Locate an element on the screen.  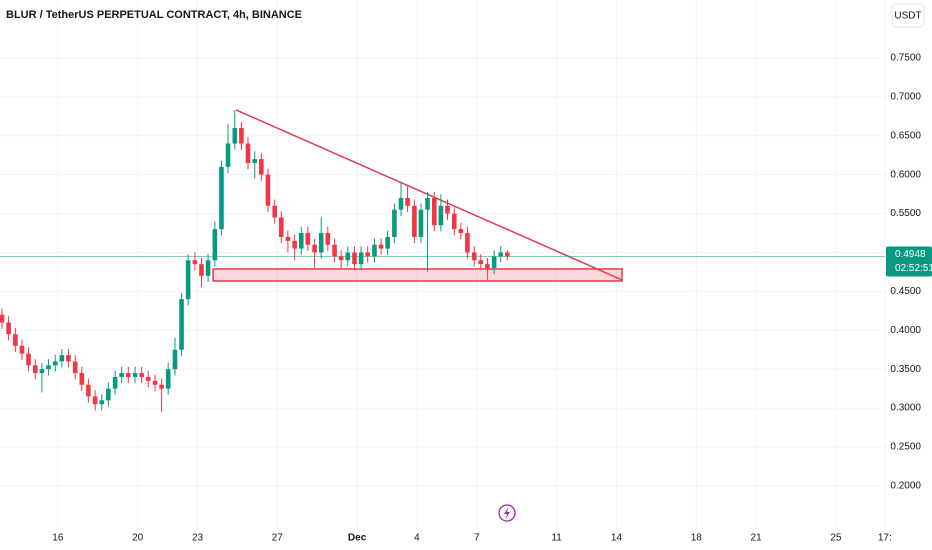
y-tick-label: 0.3000 is located at coordinates (905, 408).